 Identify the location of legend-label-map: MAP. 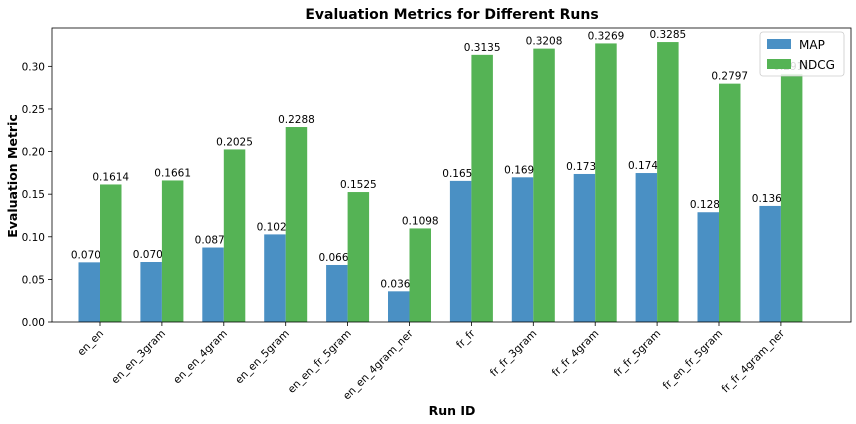
(812, 45).